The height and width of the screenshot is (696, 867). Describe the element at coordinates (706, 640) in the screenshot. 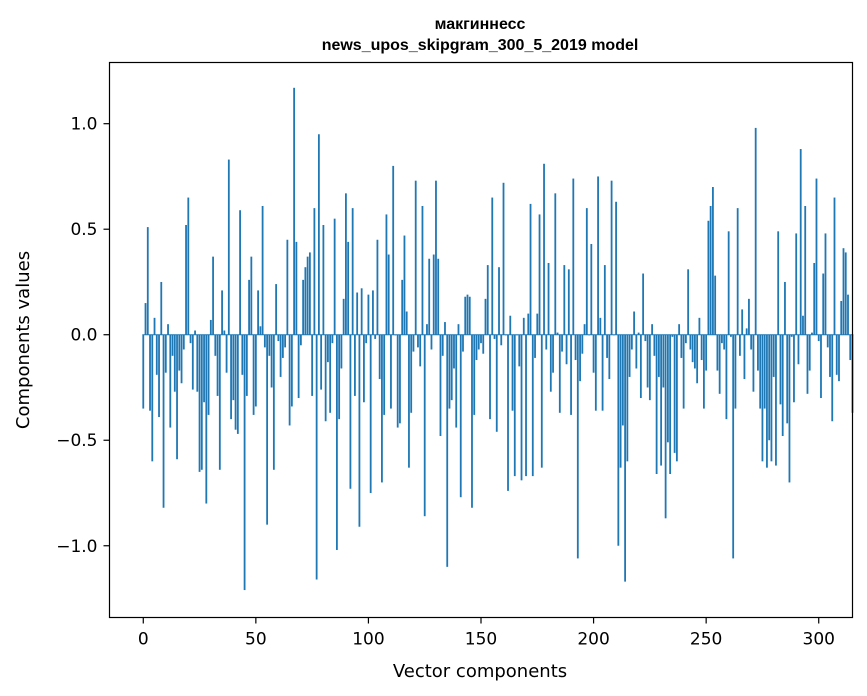

I see `x-tick-label: 250` at that location.